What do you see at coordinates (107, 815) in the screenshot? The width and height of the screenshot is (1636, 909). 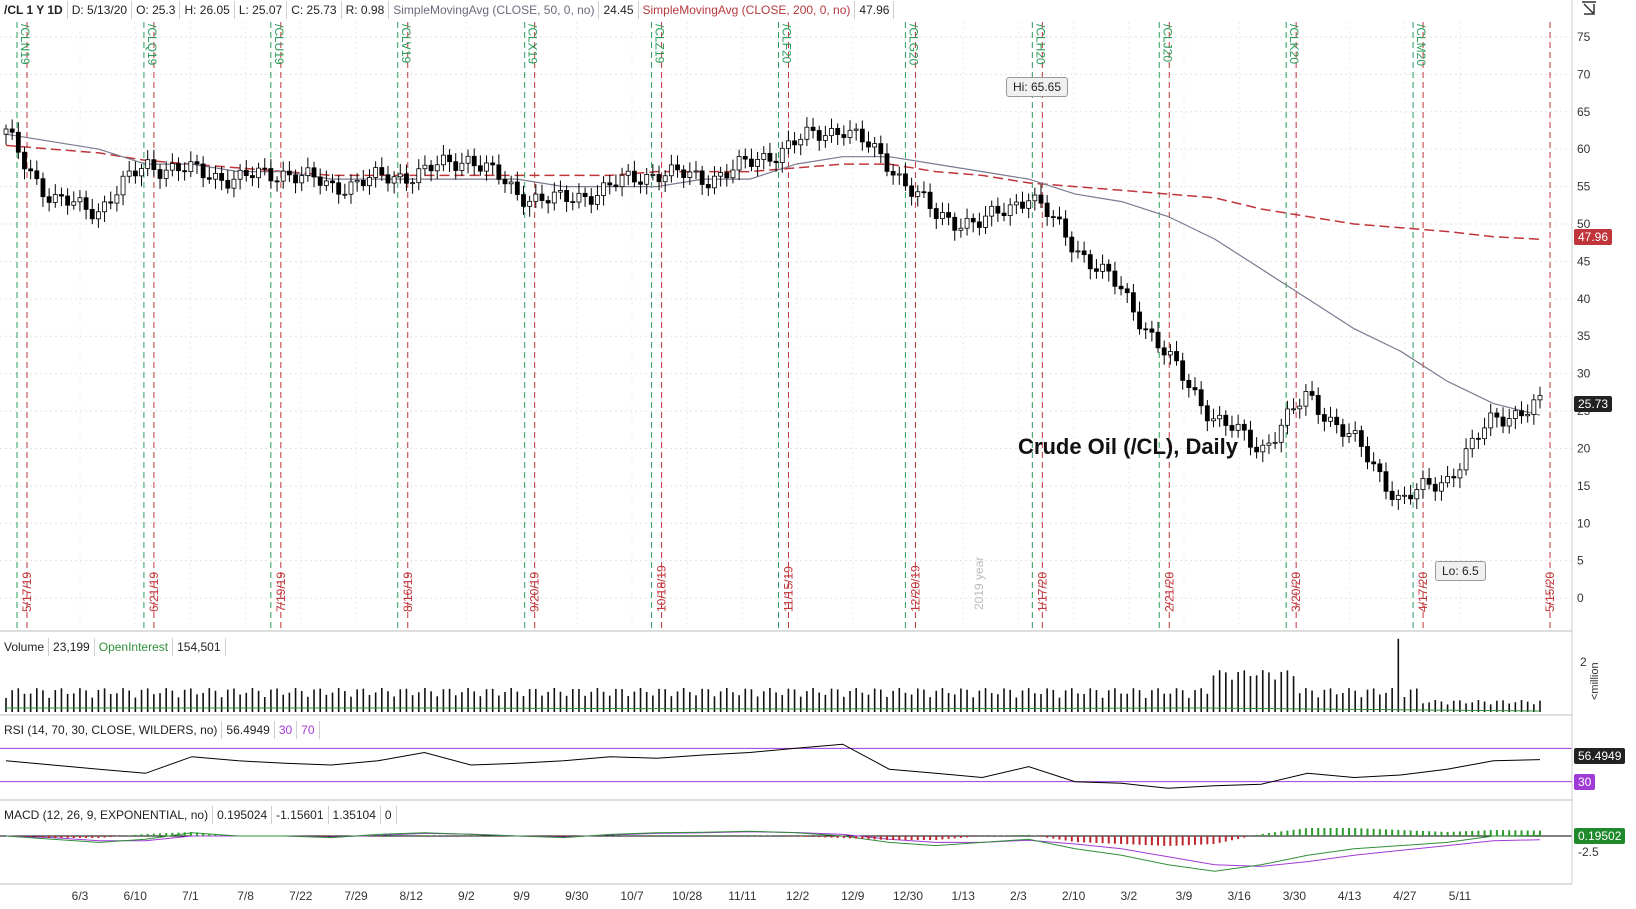 I see `macd-study-label: MACD (12, 26, 9, EXPONENTIAL, no)` at bounding box center [107, 815].